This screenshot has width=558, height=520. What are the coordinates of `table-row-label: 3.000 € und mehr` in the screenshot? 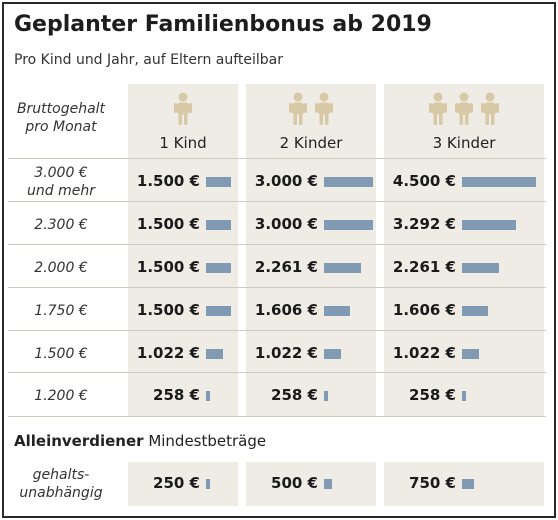 It's located at (61, 182).